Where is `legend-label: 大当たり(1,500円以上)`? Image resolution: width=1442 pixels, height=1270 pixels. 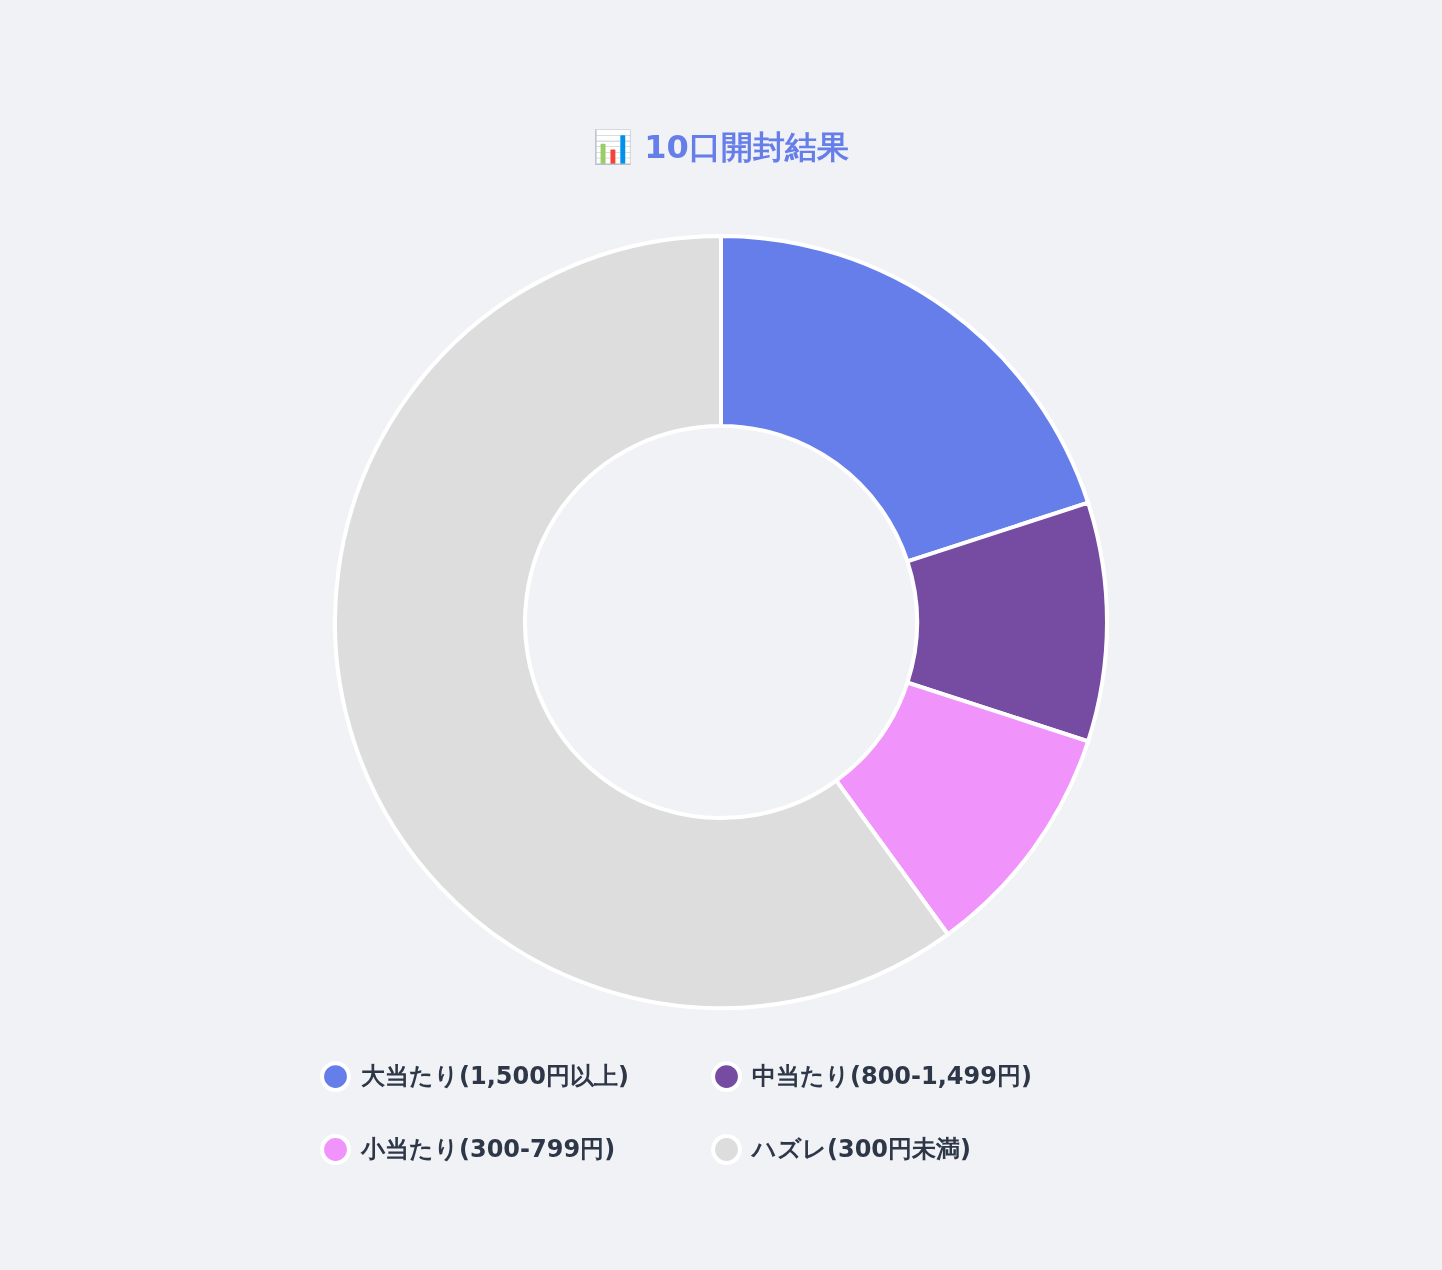 legend-label: 大当たり(1,500円以上) is located at coordinates (495, 1075).